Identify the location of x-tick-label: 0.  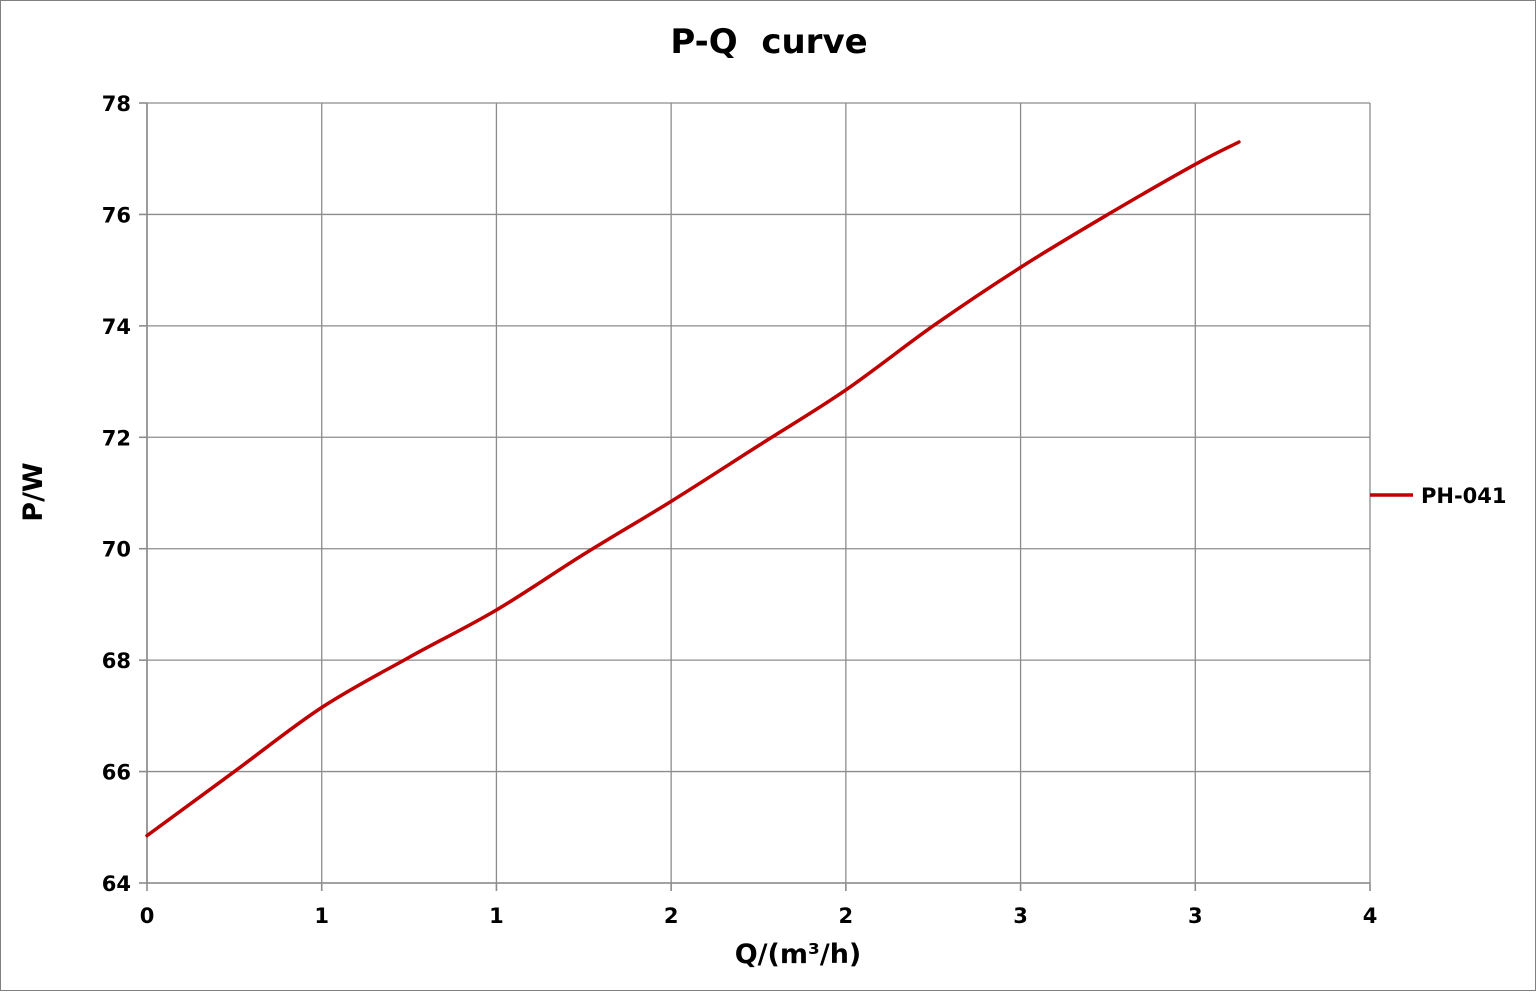
(147, 916).